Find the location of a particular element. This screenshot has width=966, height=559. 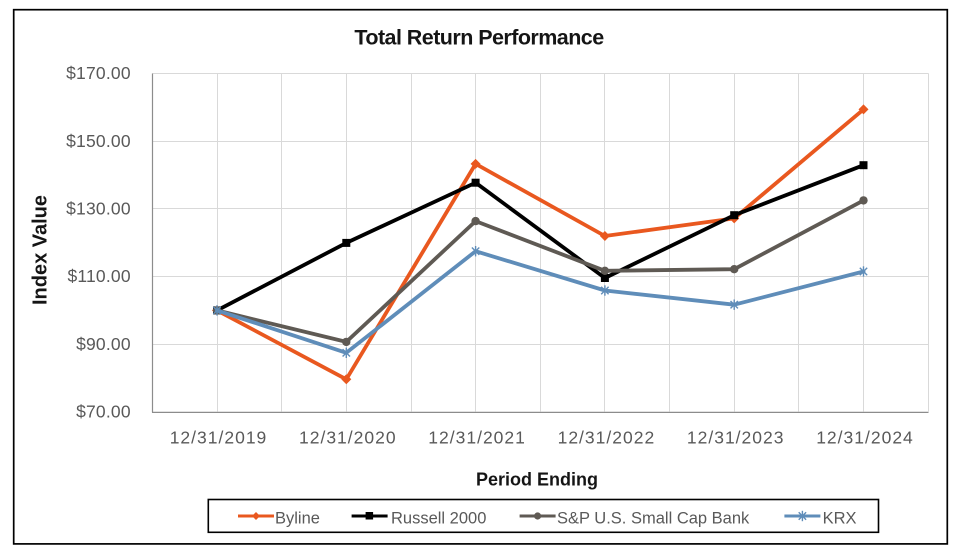

svg-text: $70.00 is located at coordinates (103, 412).